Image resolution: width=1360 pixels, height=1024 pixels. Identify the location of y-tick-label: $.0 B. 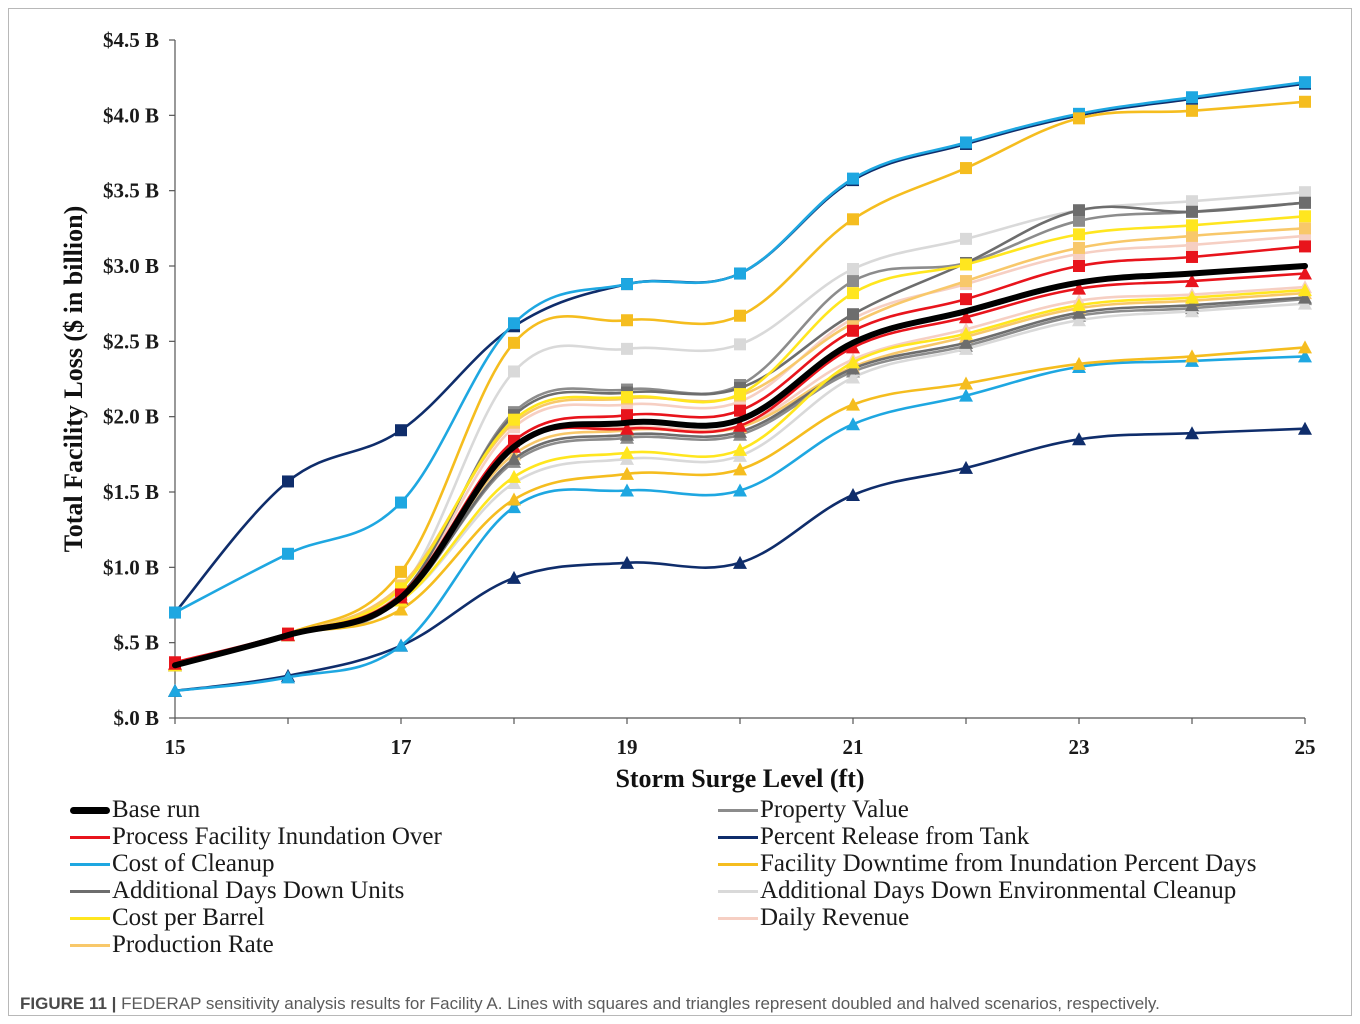
(136, 718).